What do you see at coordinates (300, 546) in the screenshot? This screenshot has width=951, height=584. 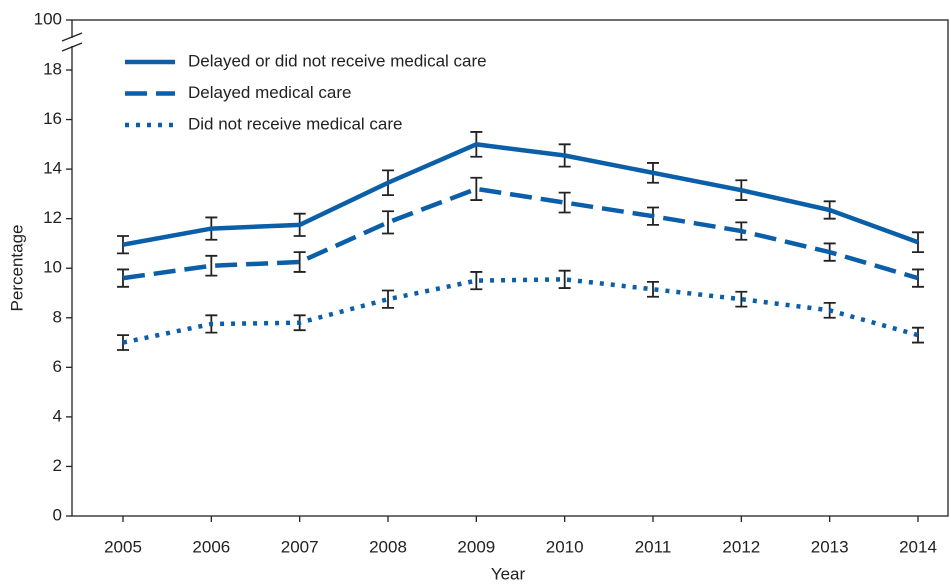 I see `x-tick-label: 2007` at bounding box center [300, 546].